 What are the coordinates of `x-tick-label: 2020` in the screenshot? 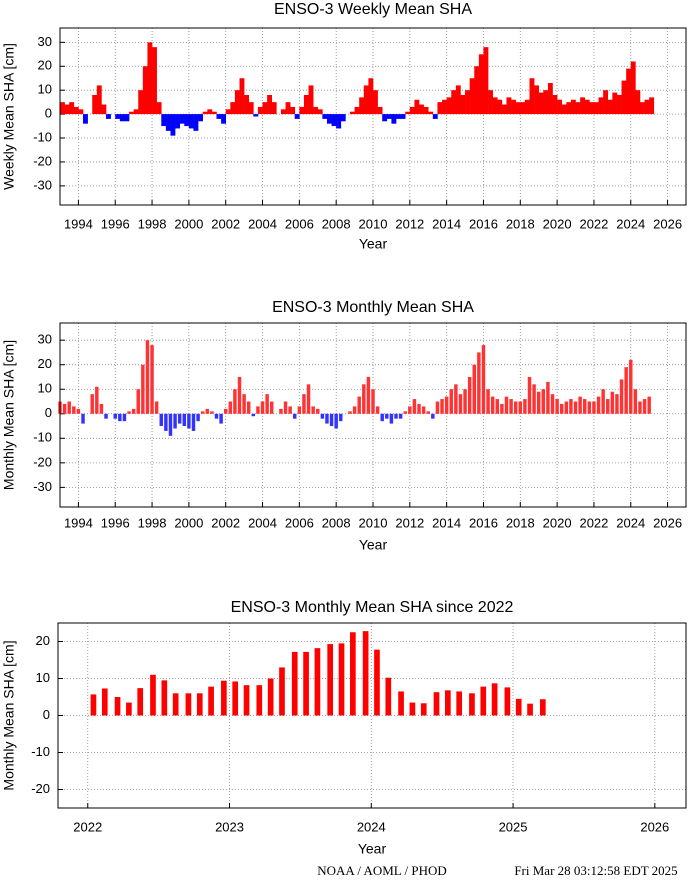 It's located at (557, 223).